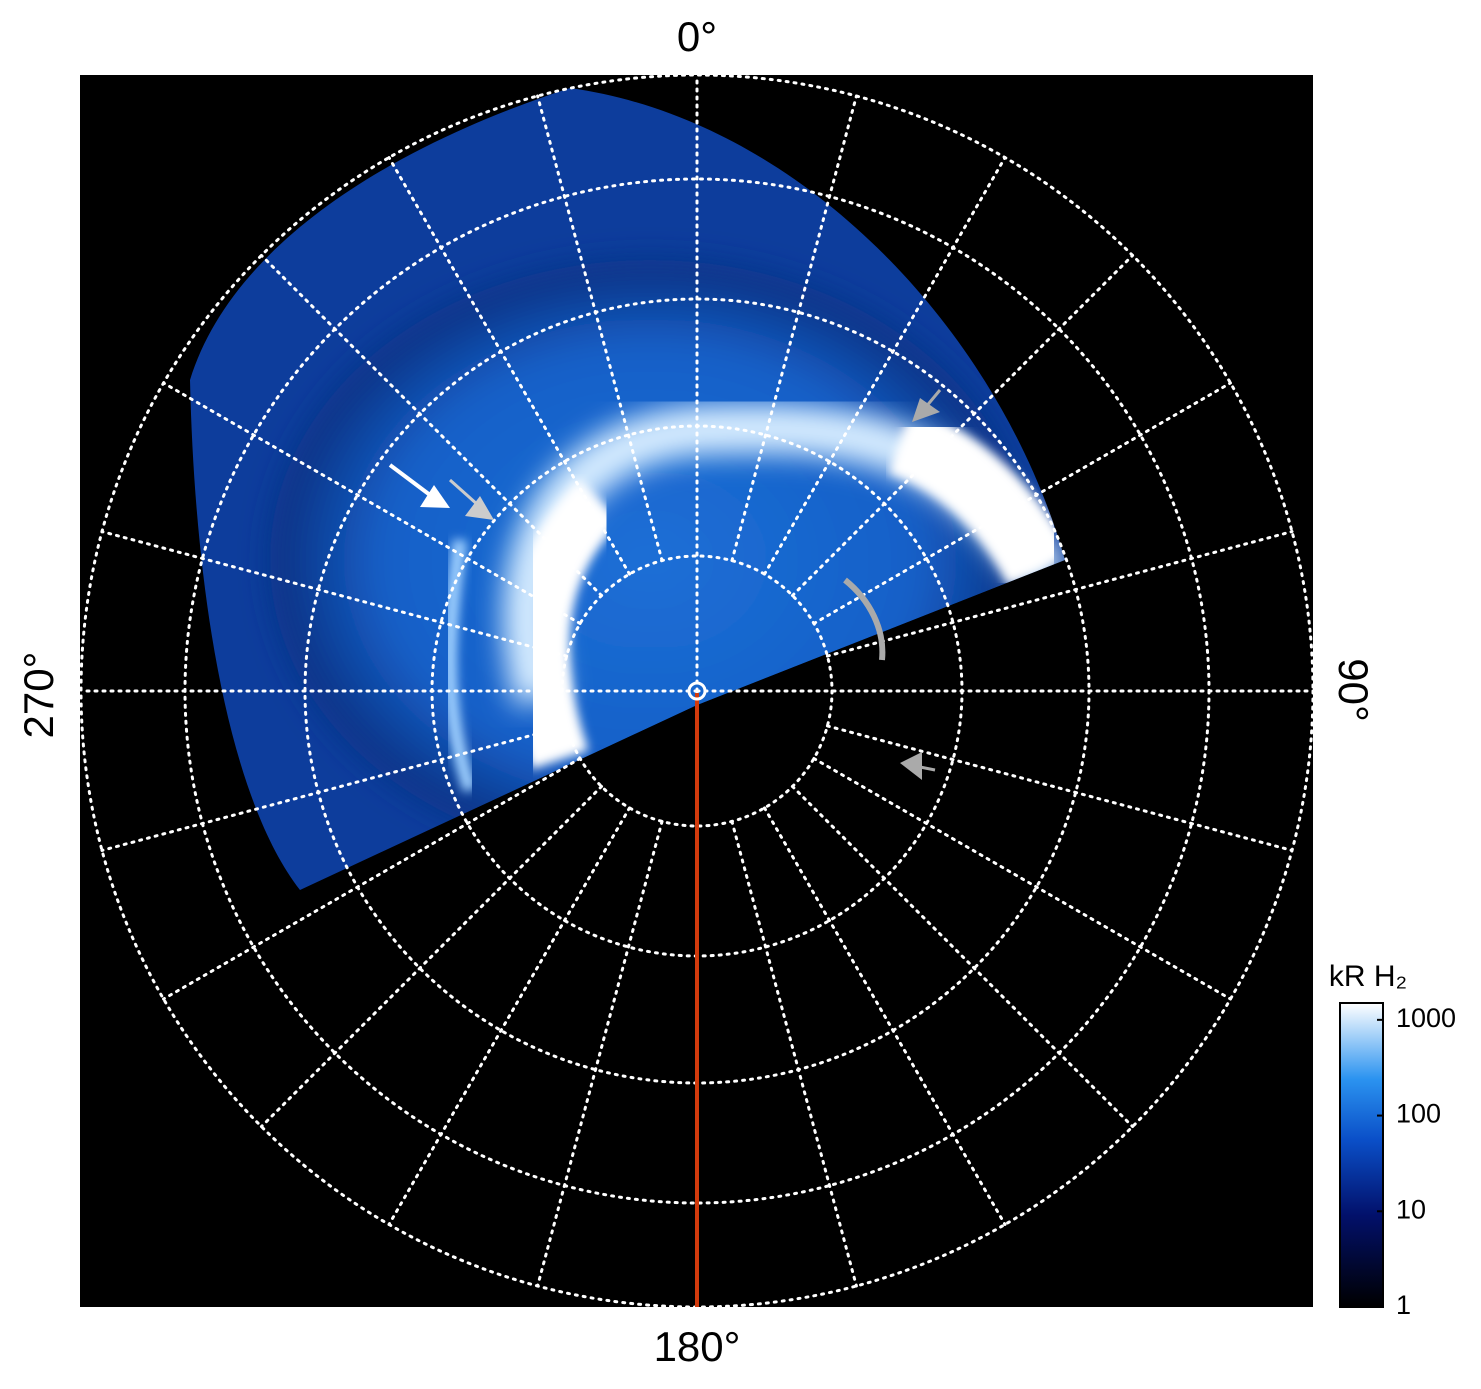 The height and width of the screenshot is (1389, 1481). I want to click on footprint-arc, so click(864, 619).